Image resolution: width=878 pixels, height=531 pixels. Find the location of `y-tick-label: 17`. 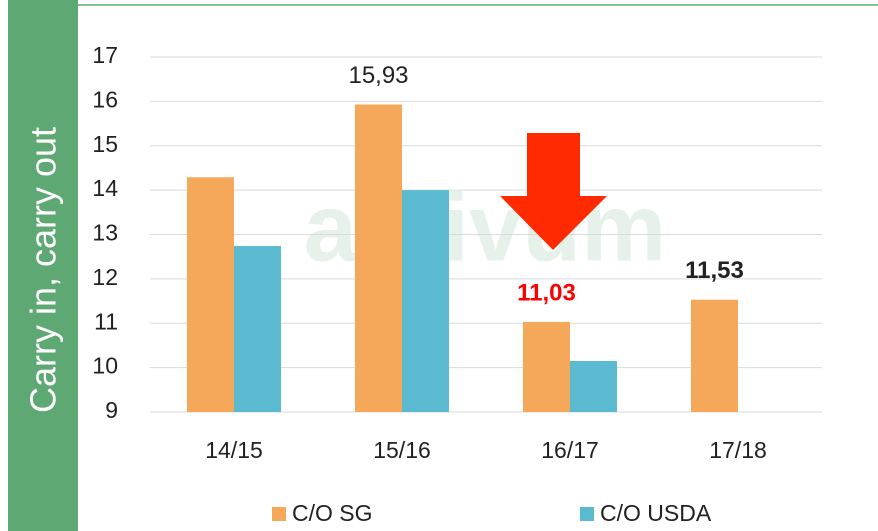

y-tick-label: 17 is located at coordinates (105, 55).